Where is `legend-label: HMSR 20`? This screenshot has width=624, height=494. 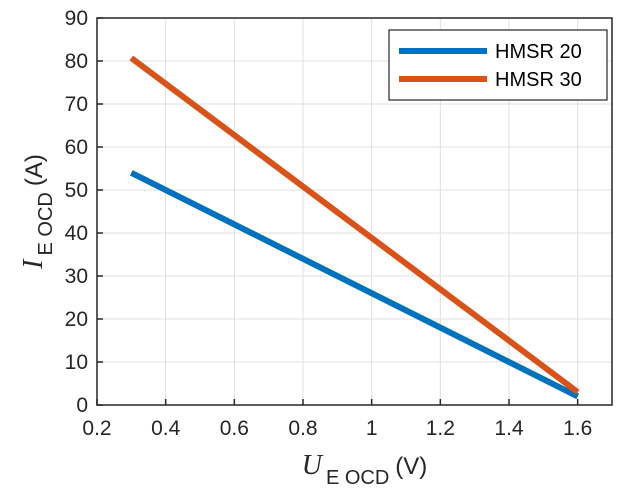 legend-label: HMSR 20 is located at coordinates (538, 52).